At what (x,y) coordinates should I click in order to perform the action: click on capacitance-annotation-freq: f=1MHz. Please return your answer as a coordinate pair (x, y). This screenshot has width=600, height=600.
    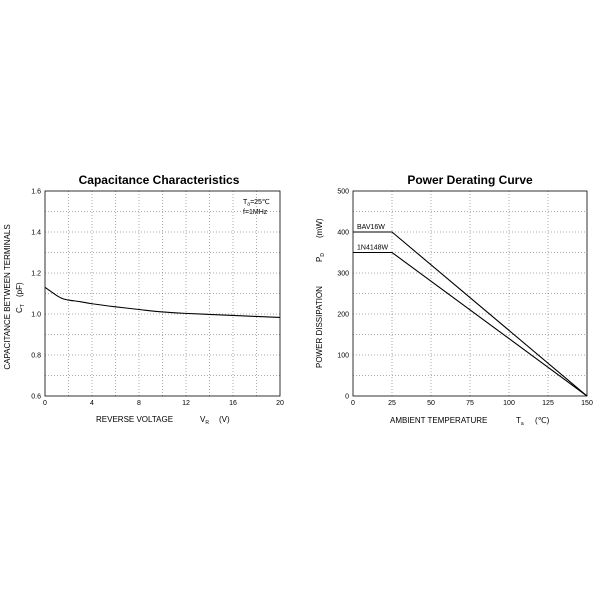
    Looking at the image, I should click on (255, 212).